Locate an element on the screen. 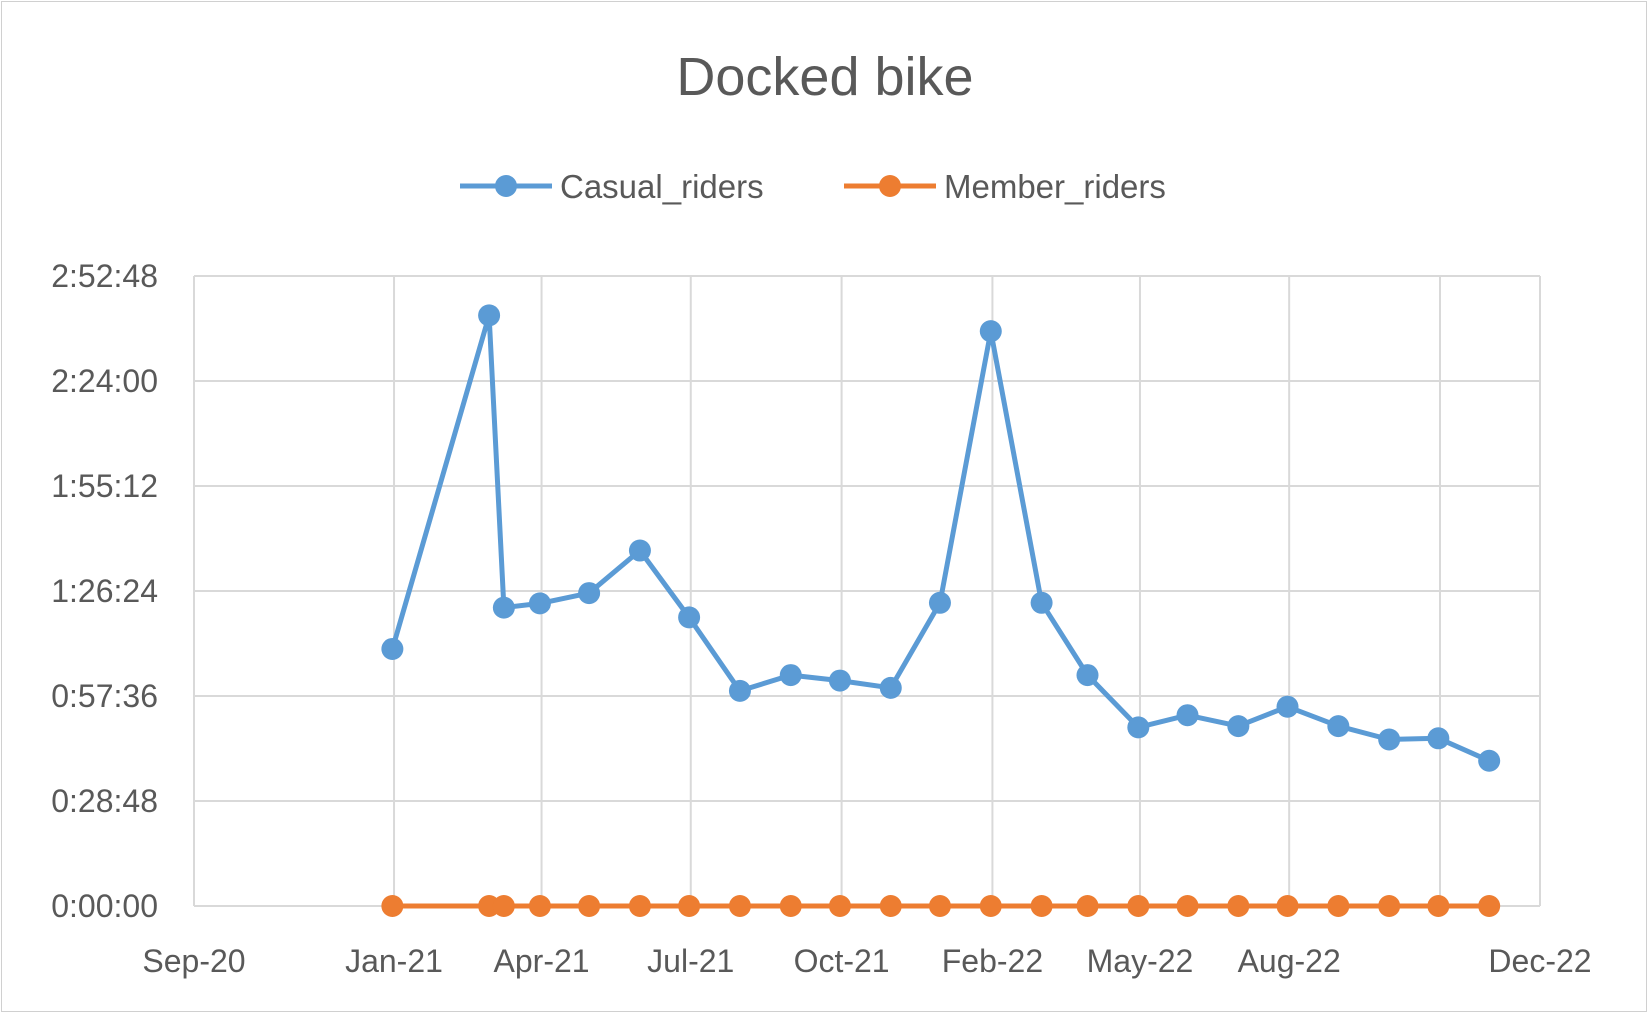  legend-item-casual-riders: Casual_riders is located at coordinates (612, 186).